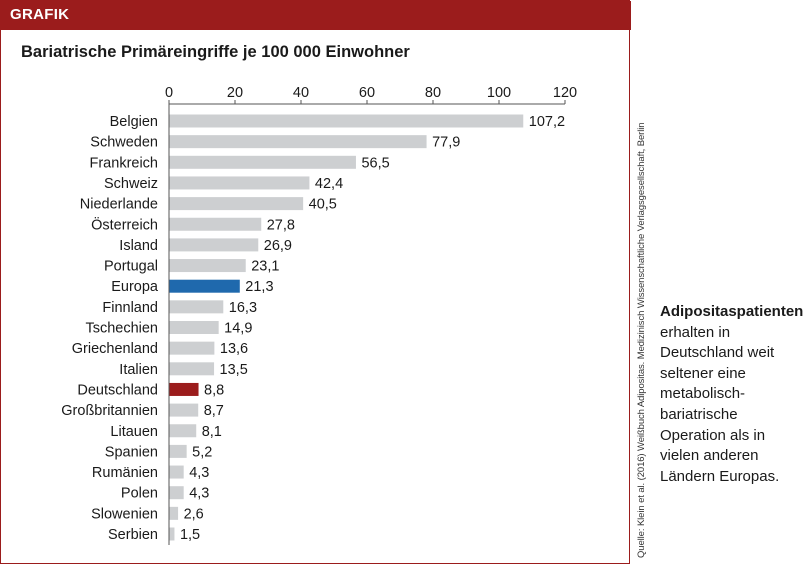 This screenshot has height=566, width=803. What do you see at coordinates (433, 93) in the screenshot?
I see `x-tick-label: 80` at bounding box center [433, 93].